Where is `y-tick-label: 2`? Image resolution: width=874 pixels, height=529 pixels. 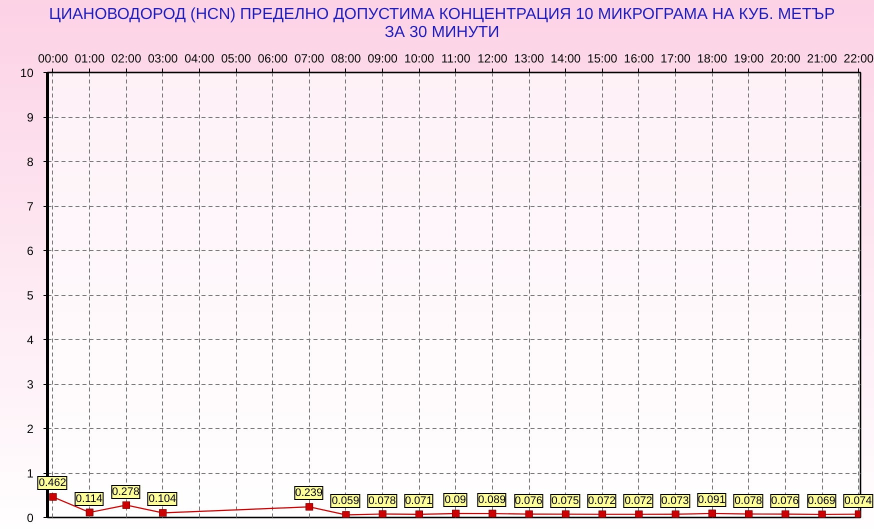 y-tick-label: 2 is located at coordinates (30, 429).